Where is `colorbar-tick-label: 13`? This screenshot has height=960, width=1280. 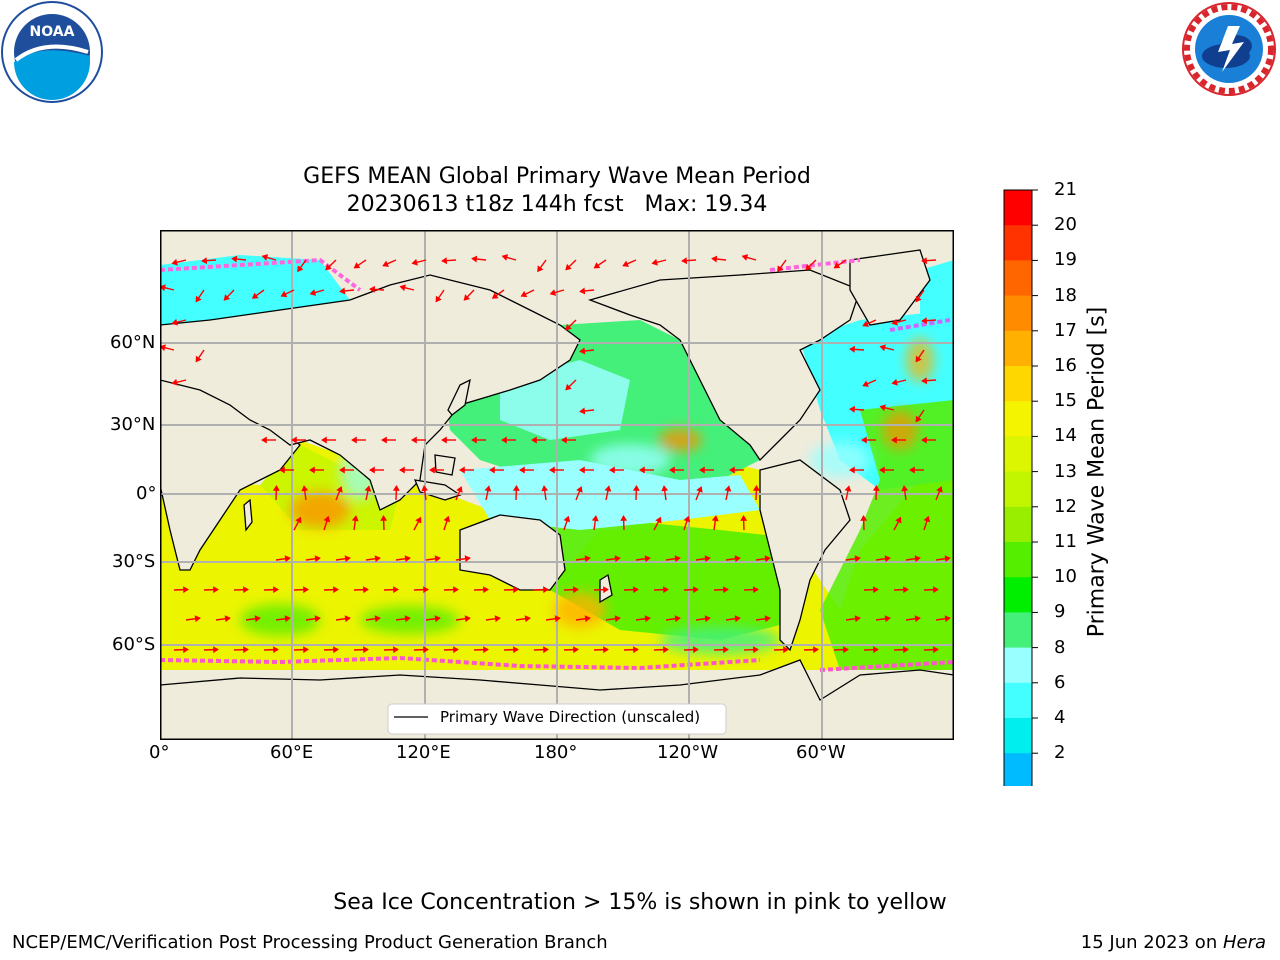
colorbar-tick-label: 13 is located at coordinates (1065, 471).